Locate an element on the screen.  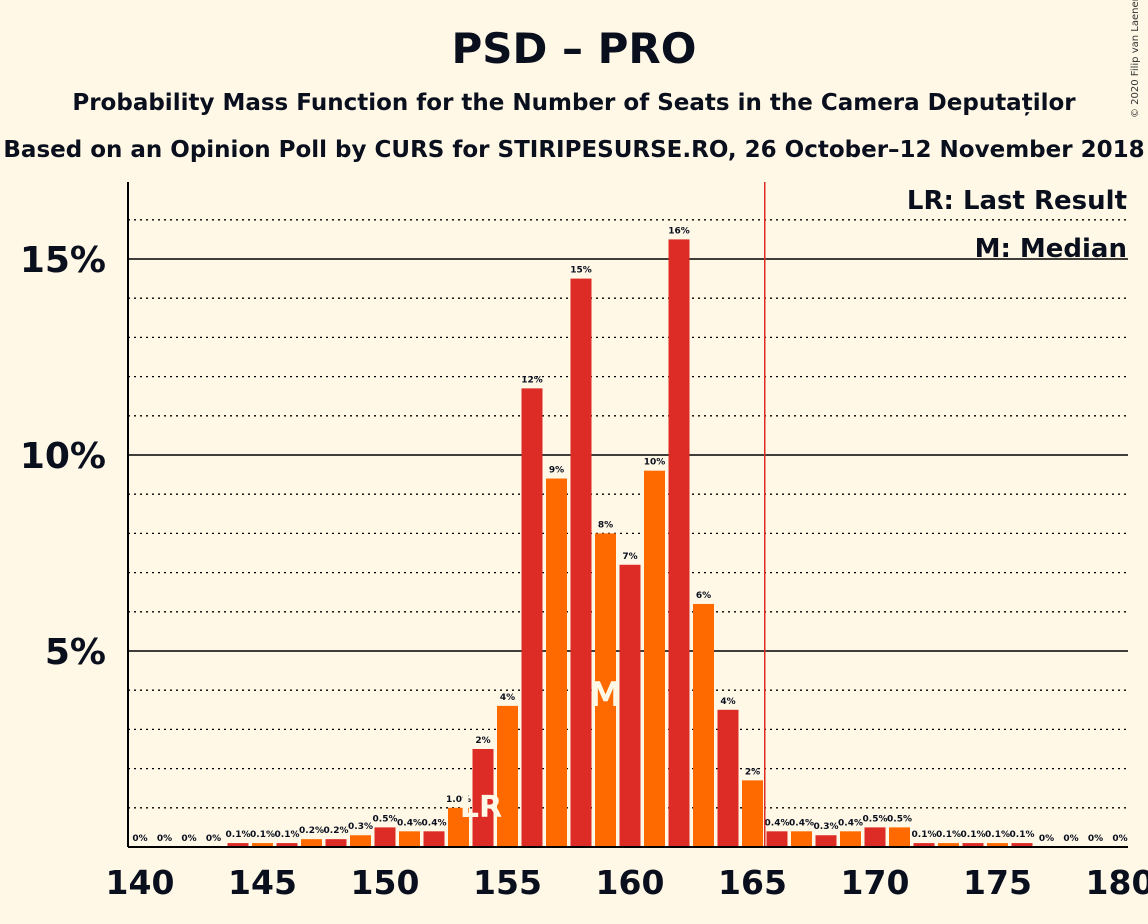
x-tick-label: 145 is located at coordinates (262, 882).